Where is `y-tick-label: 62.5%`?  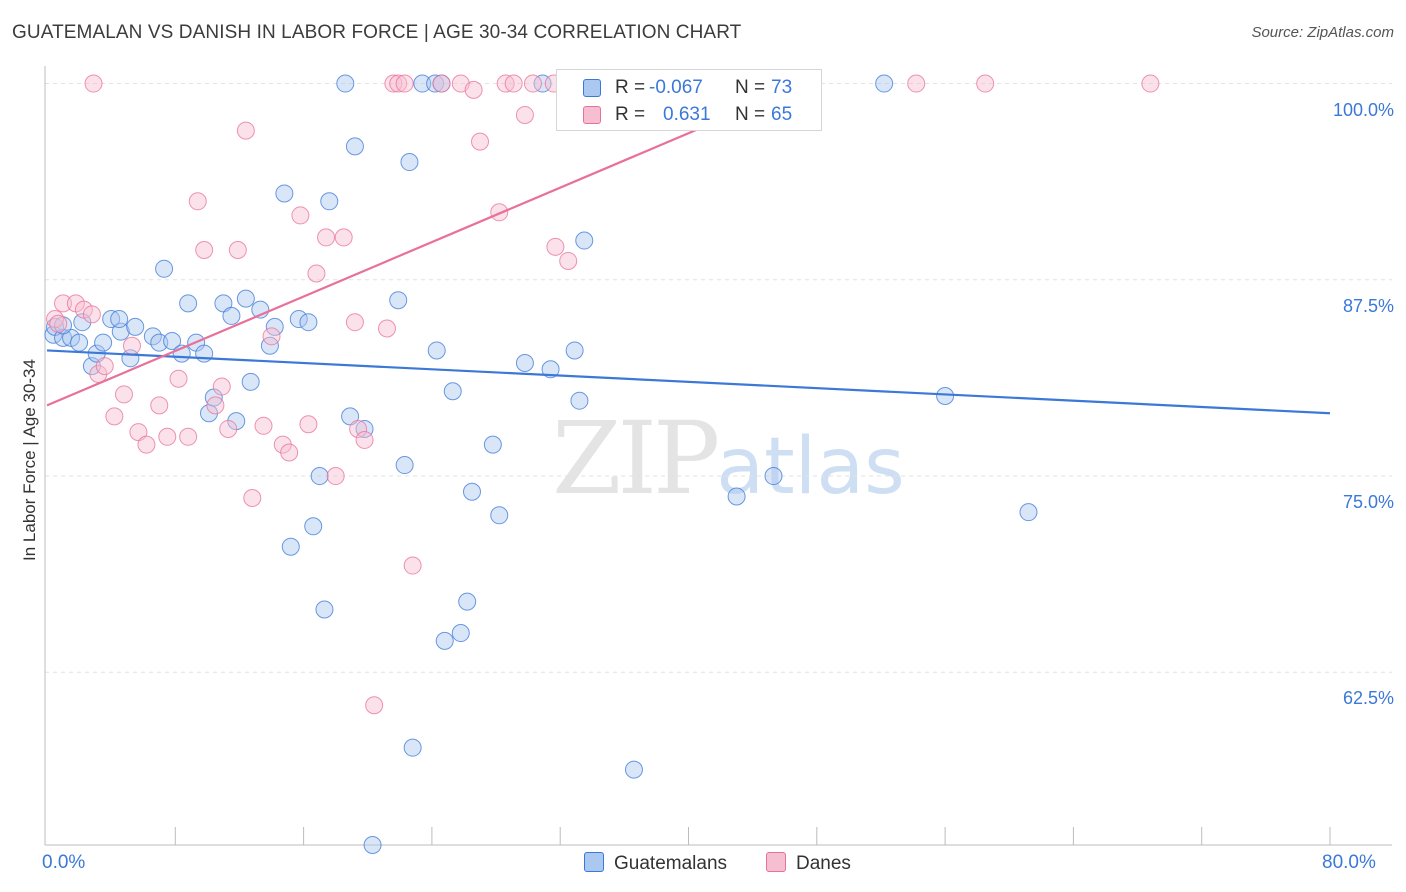
y-tick-label: 62.5% is located at coordinates (1368, 698).